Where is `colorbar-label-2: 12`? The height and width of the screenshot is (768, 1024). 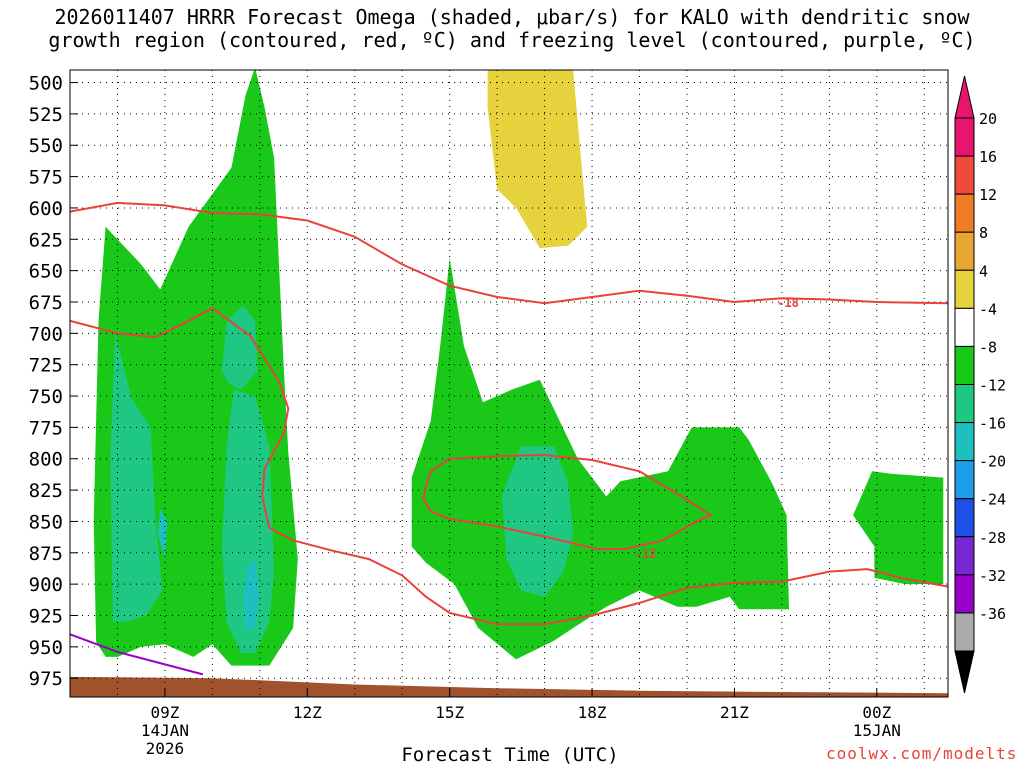 colorbar-label-2: 12 is located at coordinates (988, 195).